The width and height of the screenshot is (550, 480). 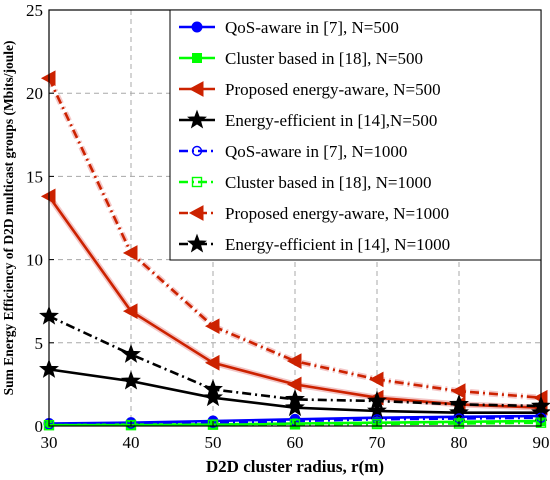 I want to click on legend-item: Cluster based in [18], N=1000, so click(x=305, y=182).